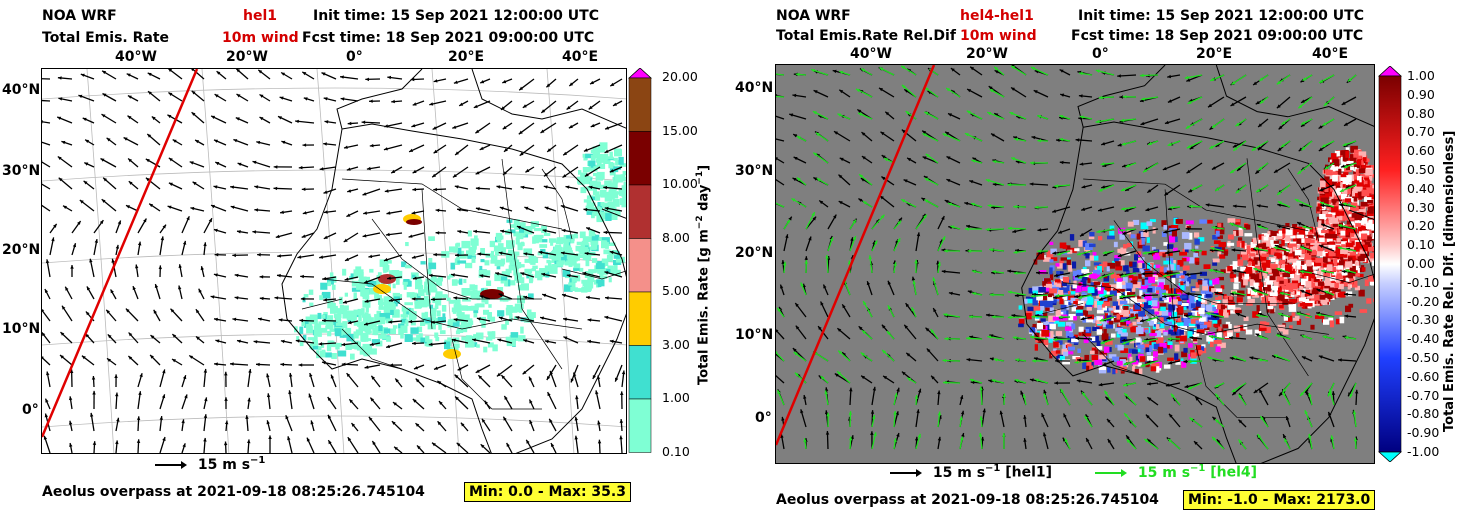 This screenshot has width=1461, height=520. What do you see at coordinates (445, 261) in the screenshot?
I see `meridian-line` at bounding box center [445, 261].